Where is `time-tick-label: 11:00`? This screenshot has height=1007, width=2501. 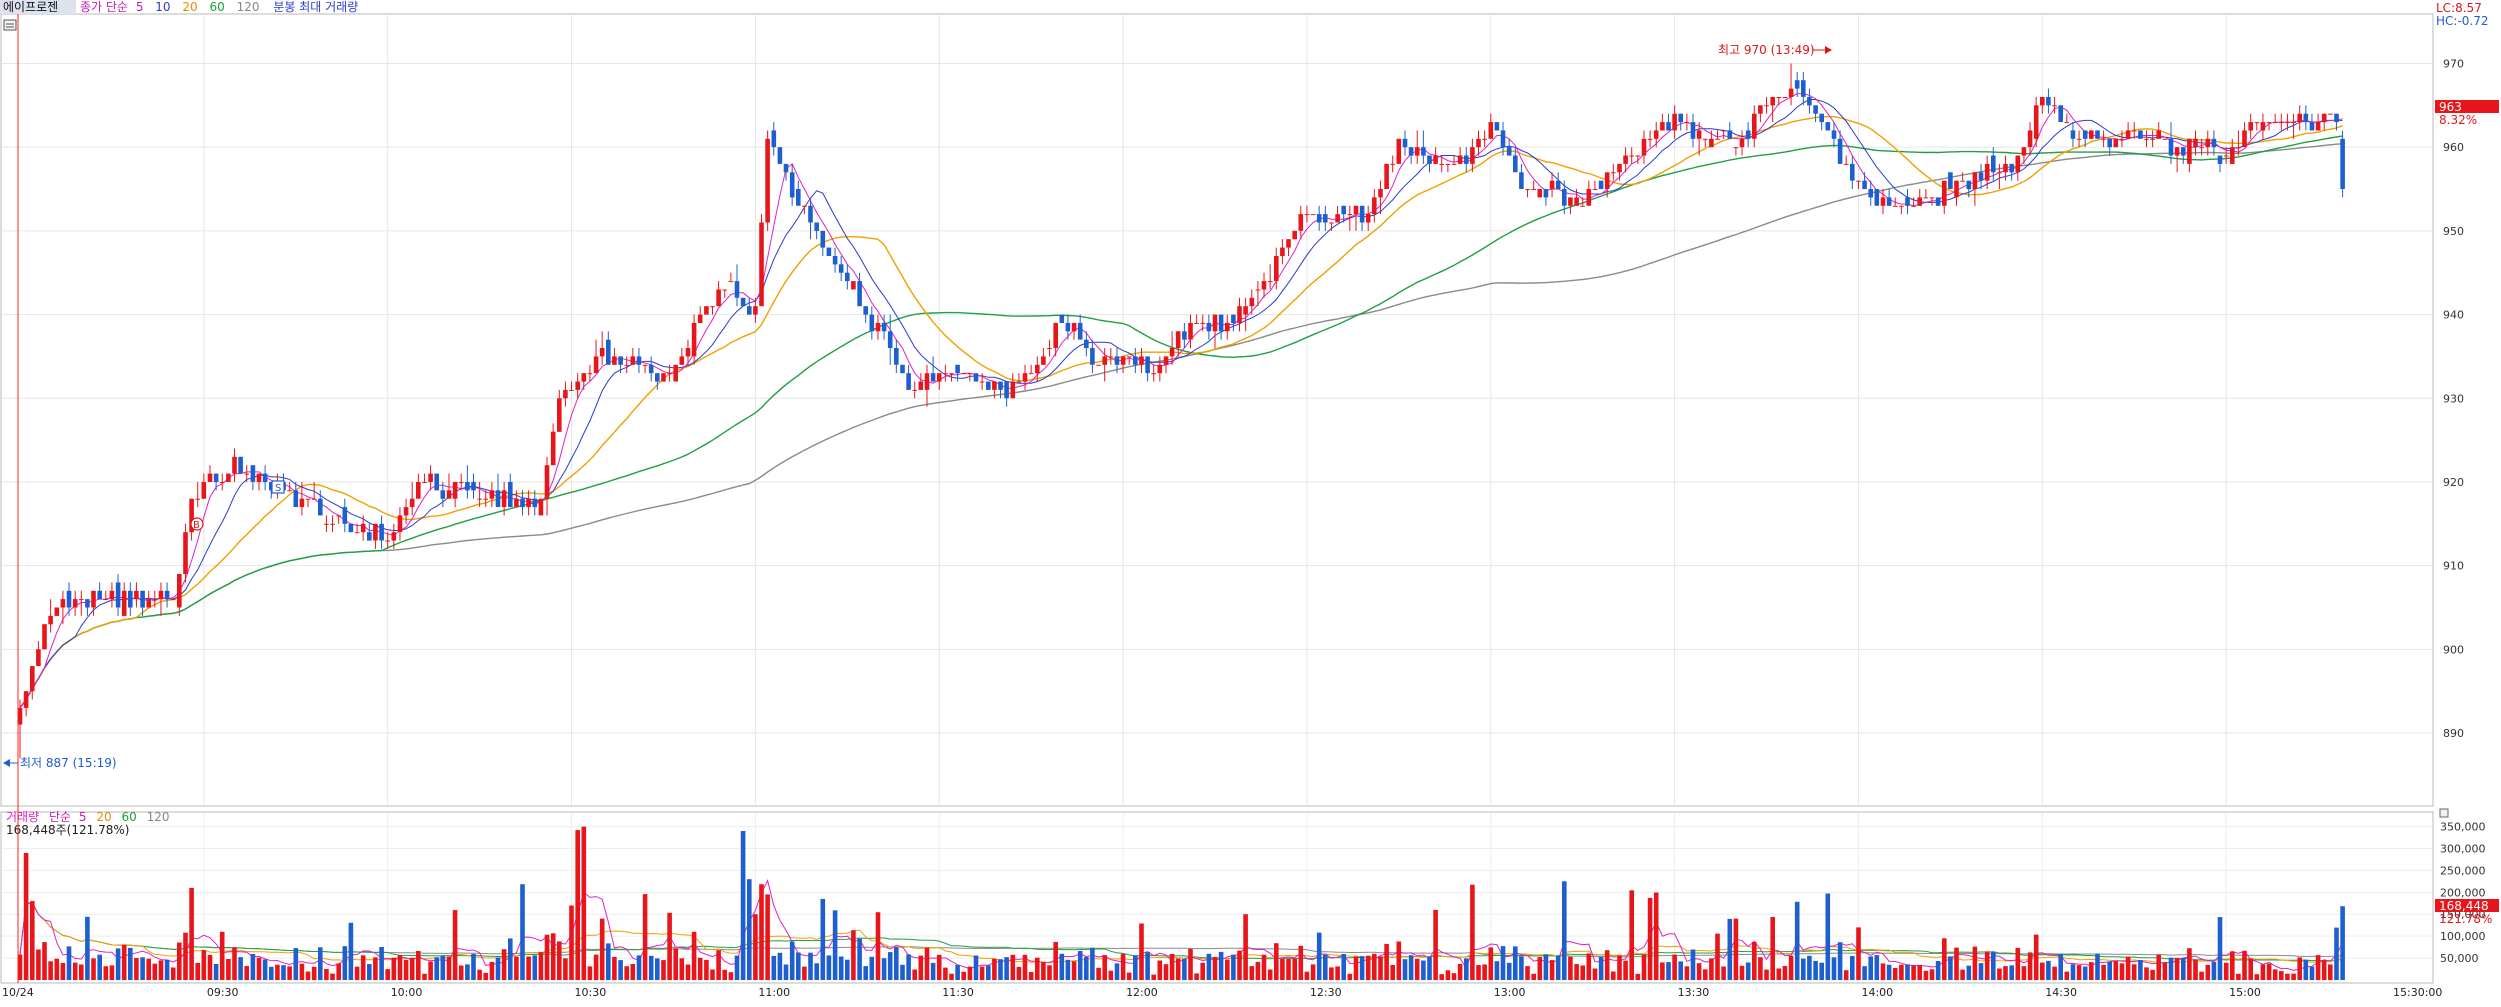
time-tick-label: 11:00 is located at coordinates (774, 992).